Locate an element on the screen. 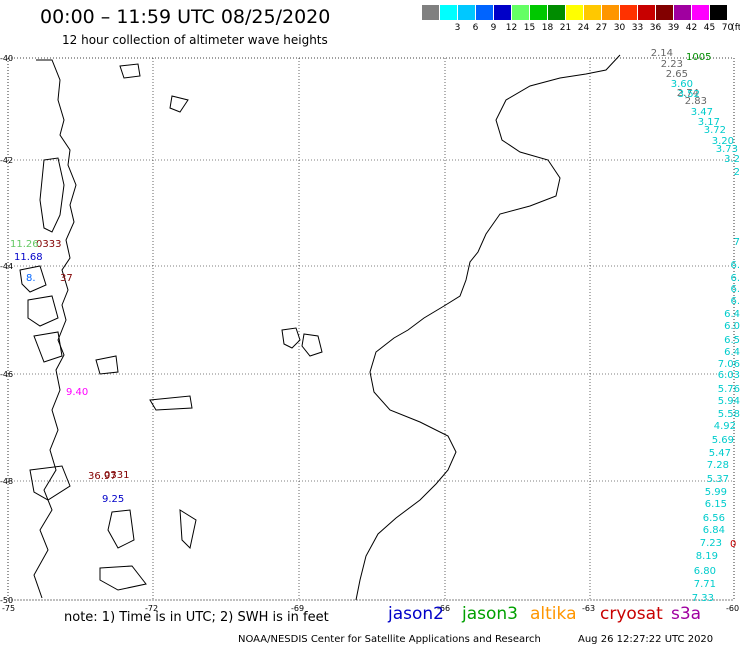 The width and height of the screenshot is (740, 650). wave-height-label: 8. is located at coordinates (31, 278).